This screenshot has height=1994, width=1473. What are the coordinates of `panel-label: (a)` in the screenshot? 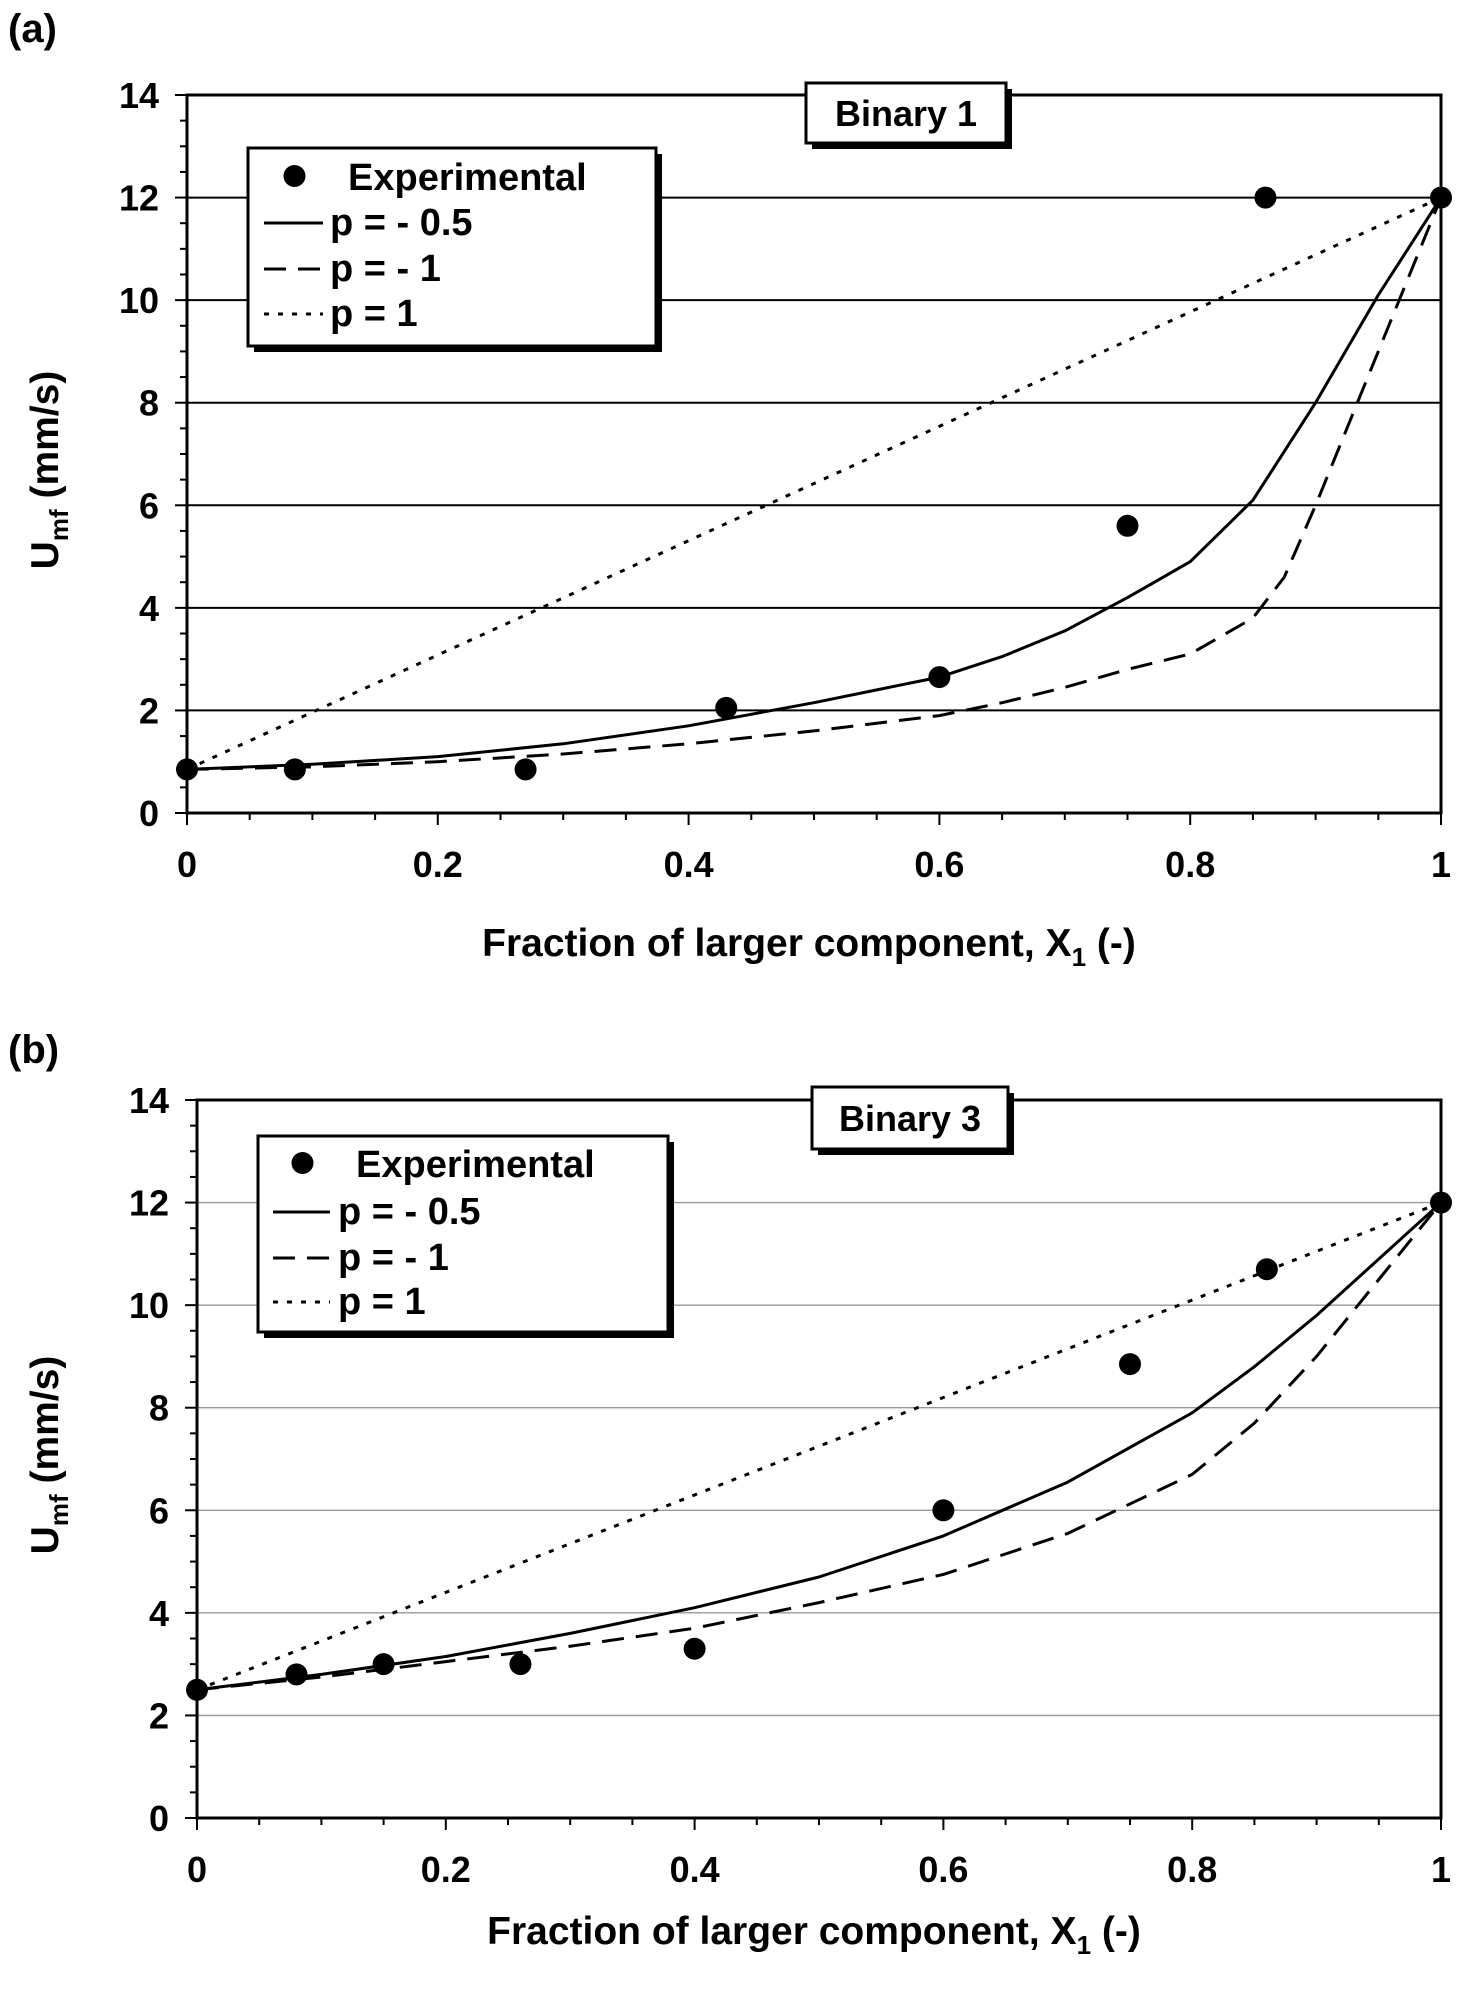 It's located at (32, 29).